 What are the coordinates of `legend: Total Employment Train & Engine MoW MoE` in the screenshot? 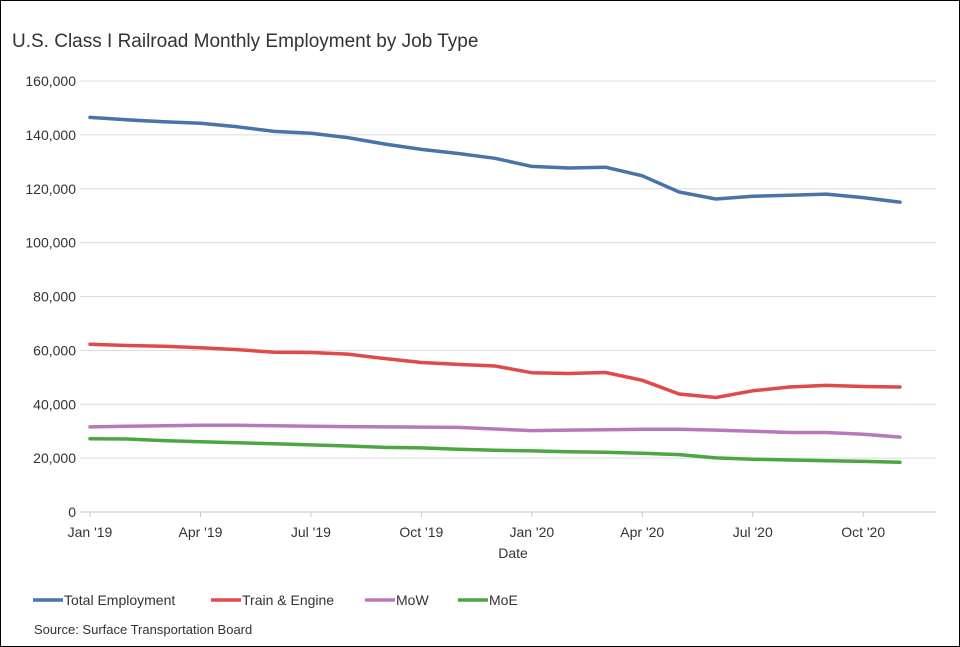 It's located at (275, 600).